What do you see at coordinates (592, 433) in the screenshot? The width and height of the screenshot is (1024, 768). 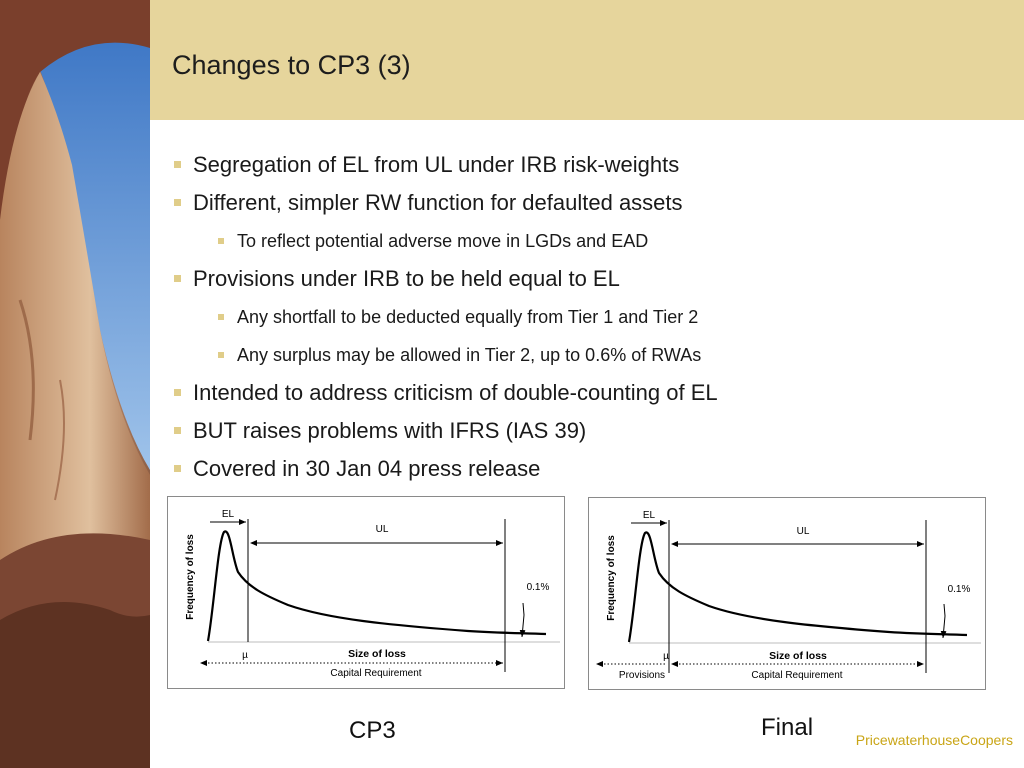 I see `bullet-item: BUT raises problems with IFRS (IAS 39)` at bounding box center [592, 433].